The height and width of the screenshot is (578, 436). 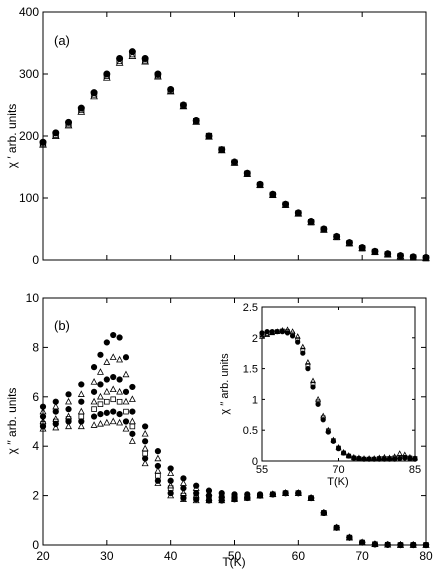 What do you see at coordinates (299, 556) in the screenshot?
I see `x-tick-label: 60` at bounding box center [299, 556].